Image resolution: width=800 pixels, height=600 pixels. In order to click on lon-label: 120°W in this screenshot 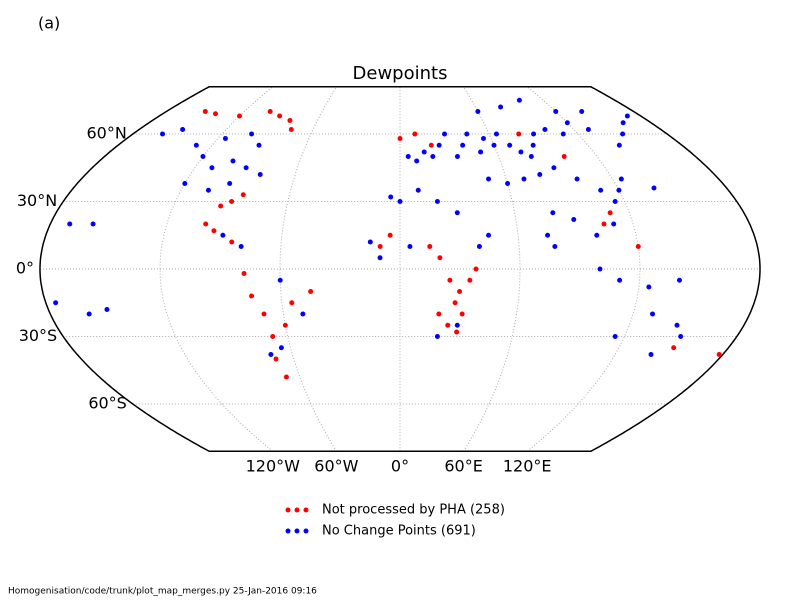, I will do `click(273, 466)`.